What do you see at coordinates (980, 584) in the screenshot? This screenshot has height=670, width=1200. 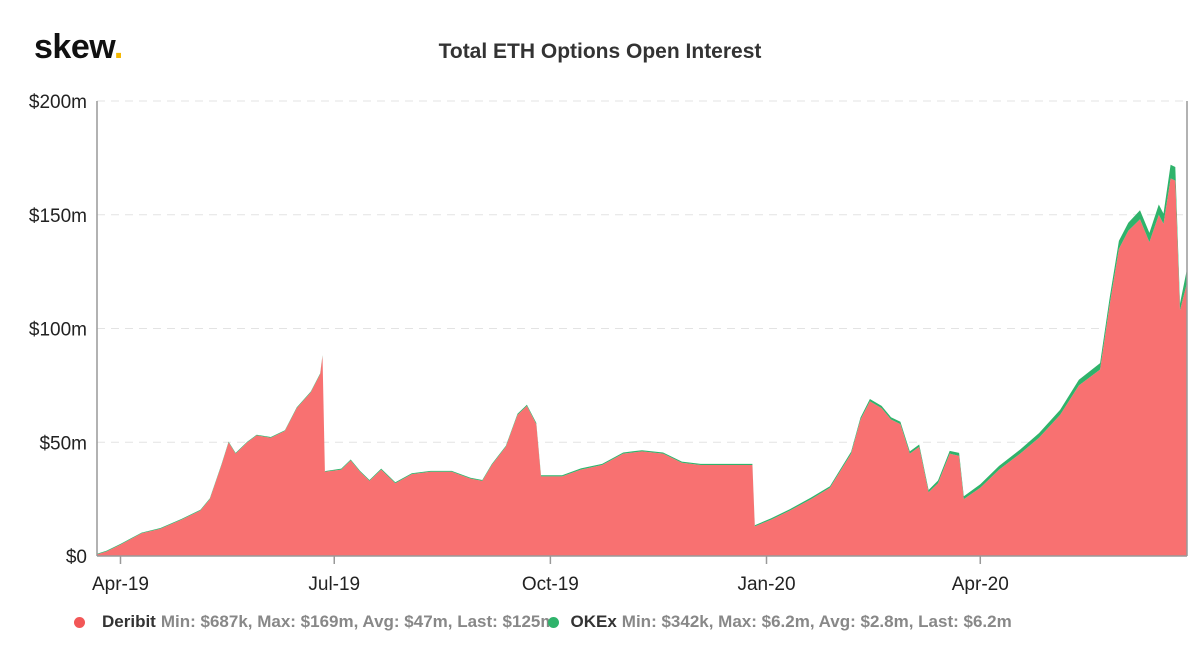 I see `x-tick-label: Apr-20` at bounding box center [980, 584].